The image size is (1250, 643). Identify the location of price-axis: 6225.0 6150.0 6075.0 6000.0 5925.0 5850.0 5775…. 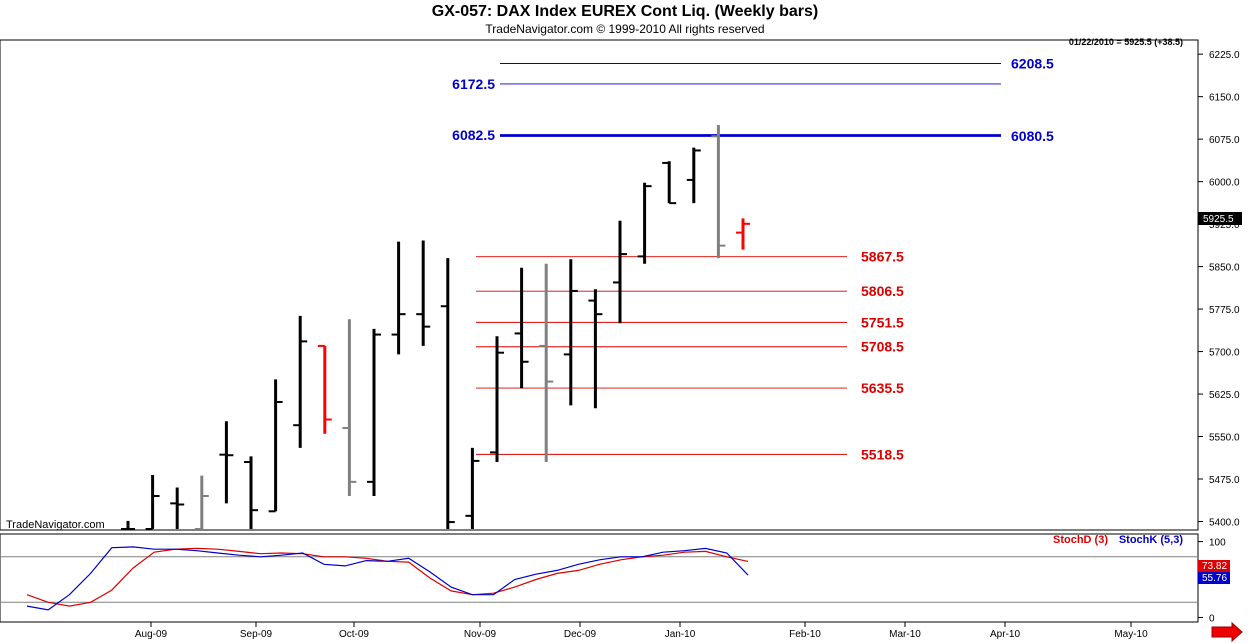
(1219, 289).